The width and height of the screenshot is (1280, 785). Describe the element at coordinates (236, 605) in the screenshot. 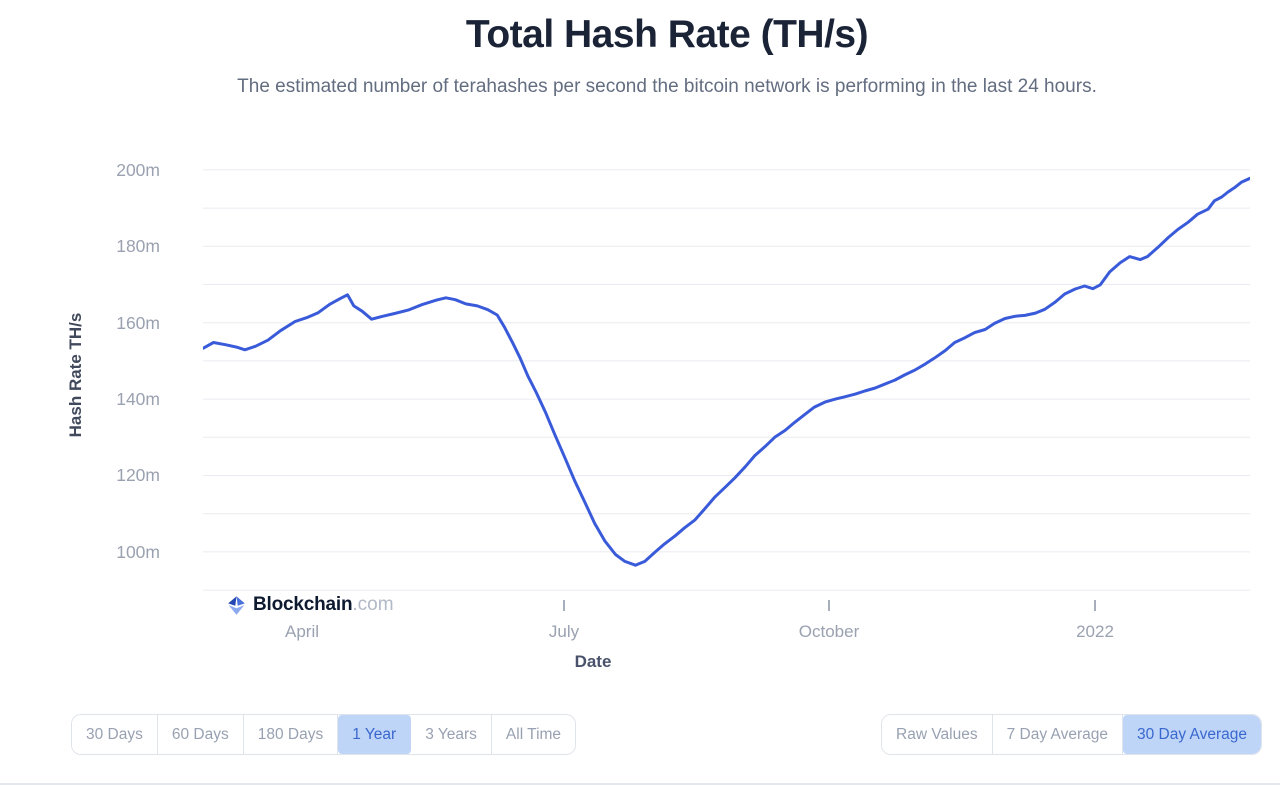

I see `blockchain-logo-icon` at that location.